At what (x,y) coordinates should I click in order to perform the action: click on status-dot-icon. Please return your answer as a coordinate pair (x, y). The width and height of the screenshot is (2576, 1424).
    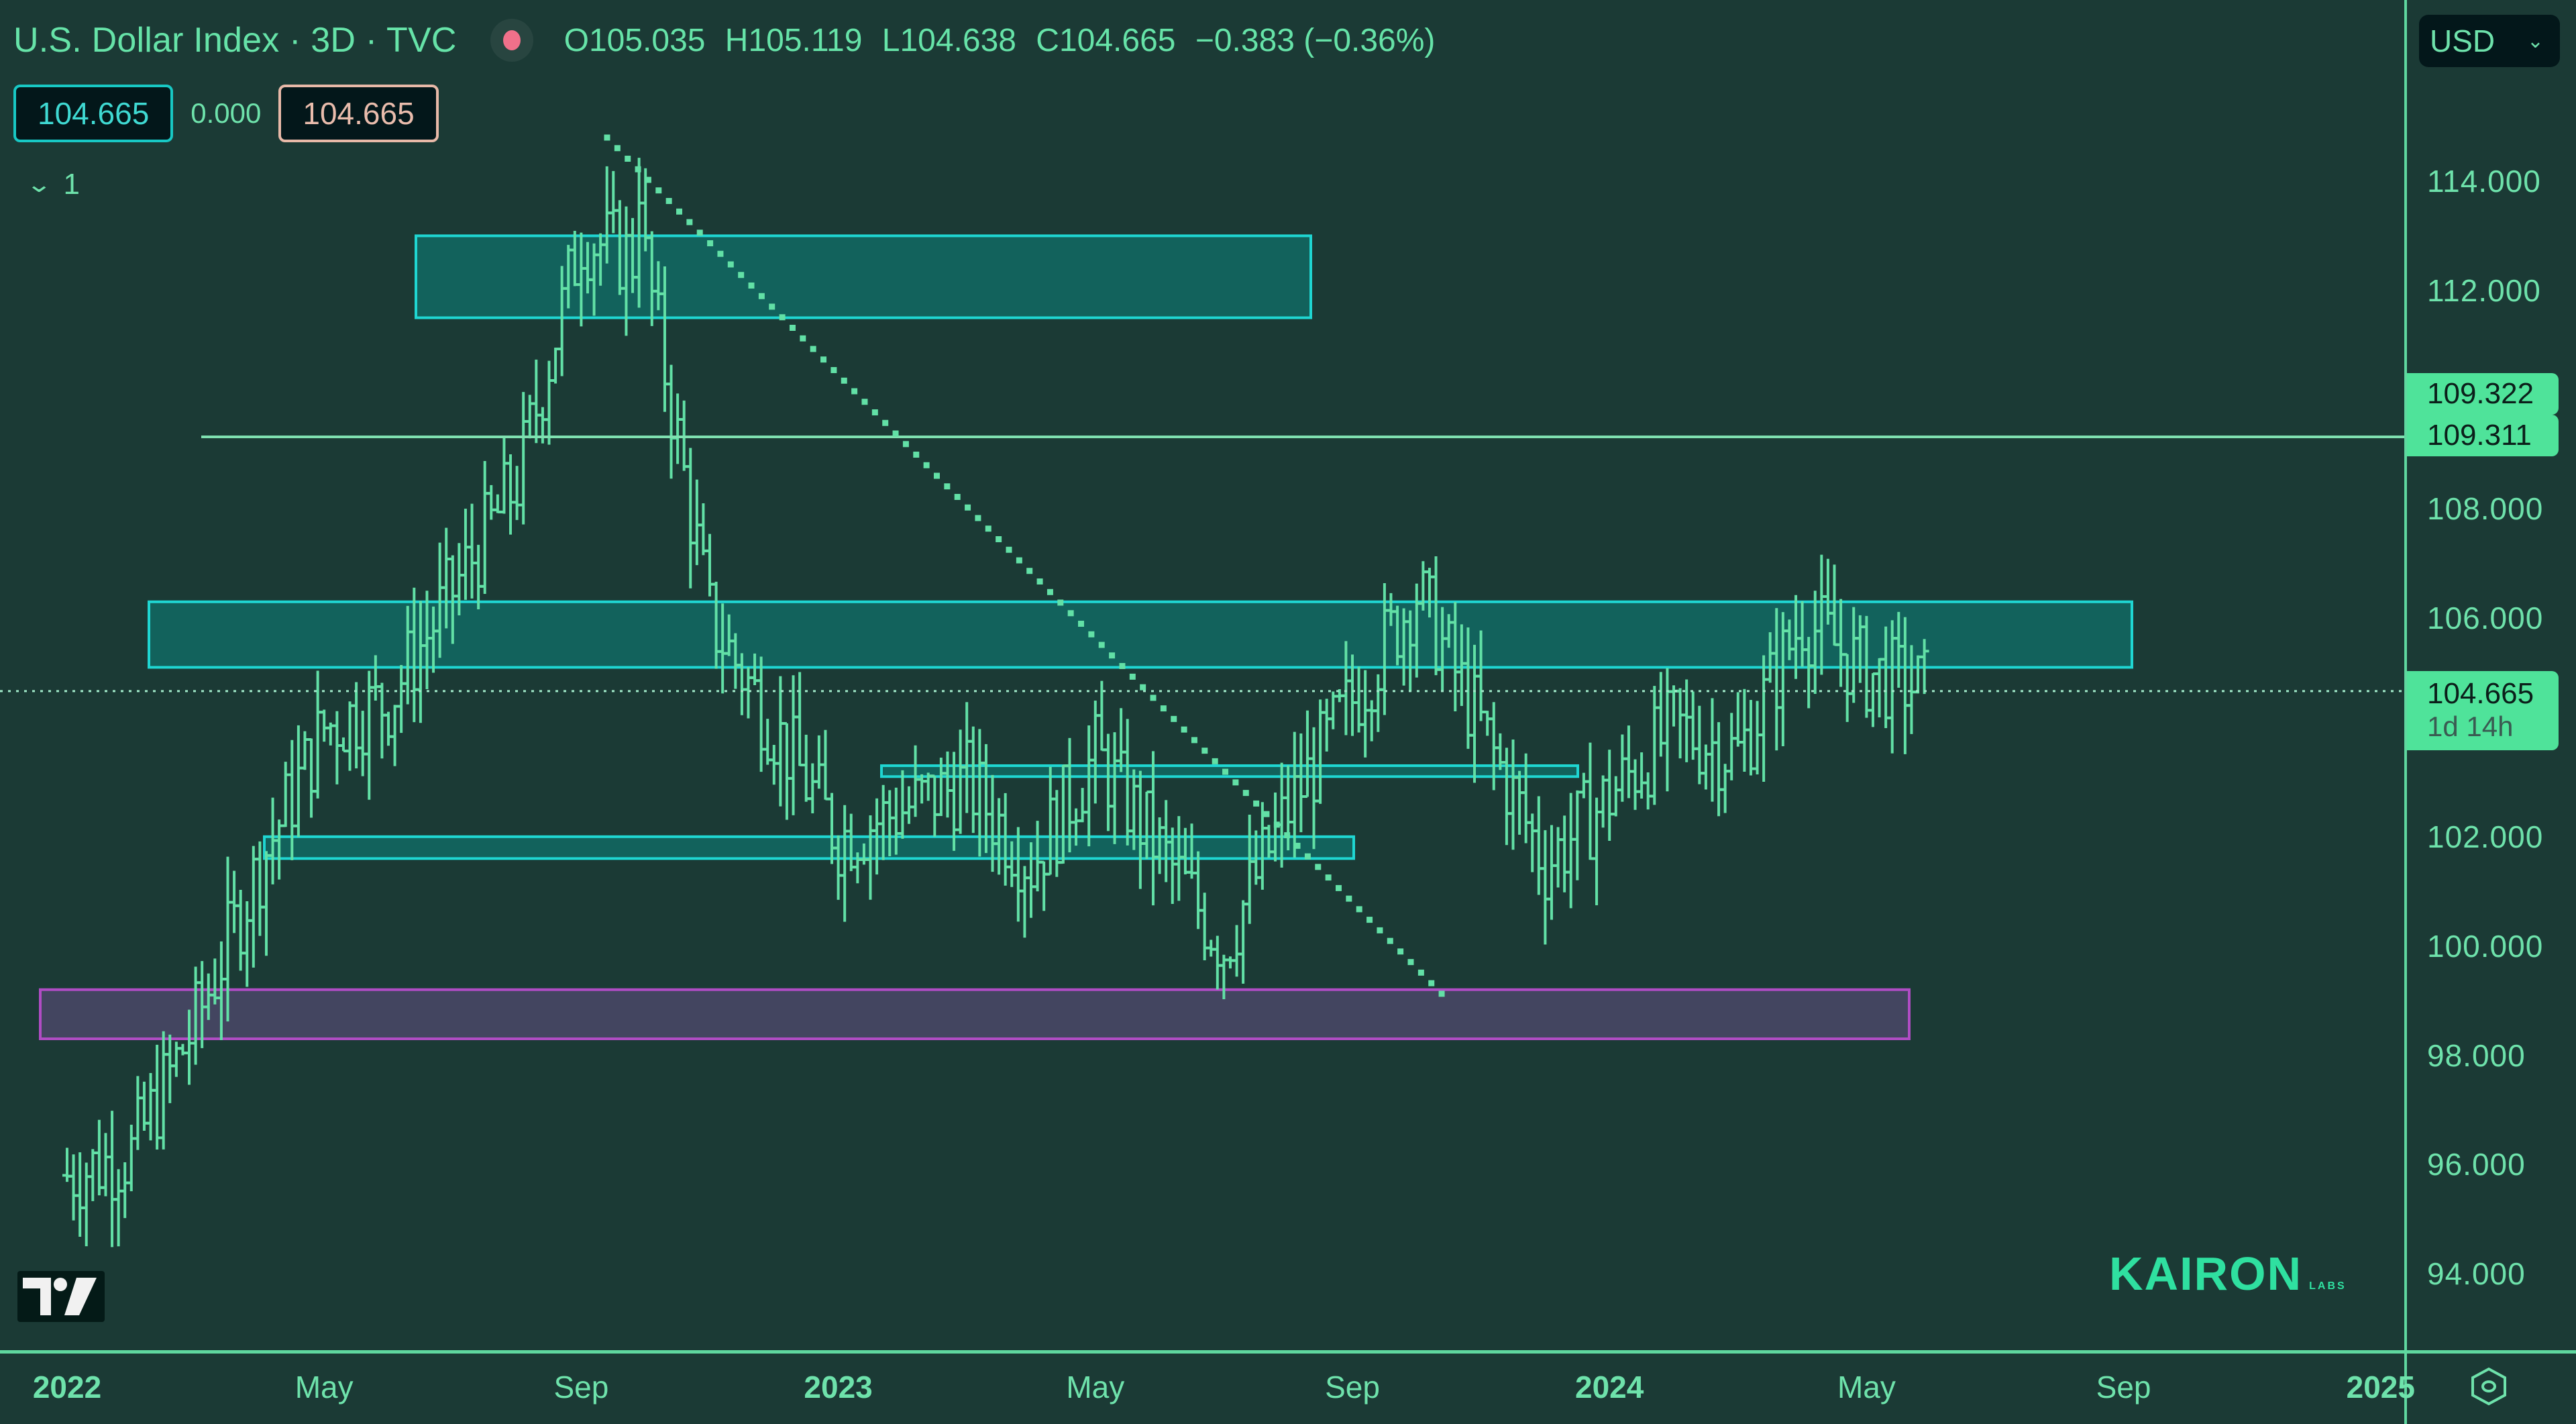
    Looking at the image, I should click on (511, 40).